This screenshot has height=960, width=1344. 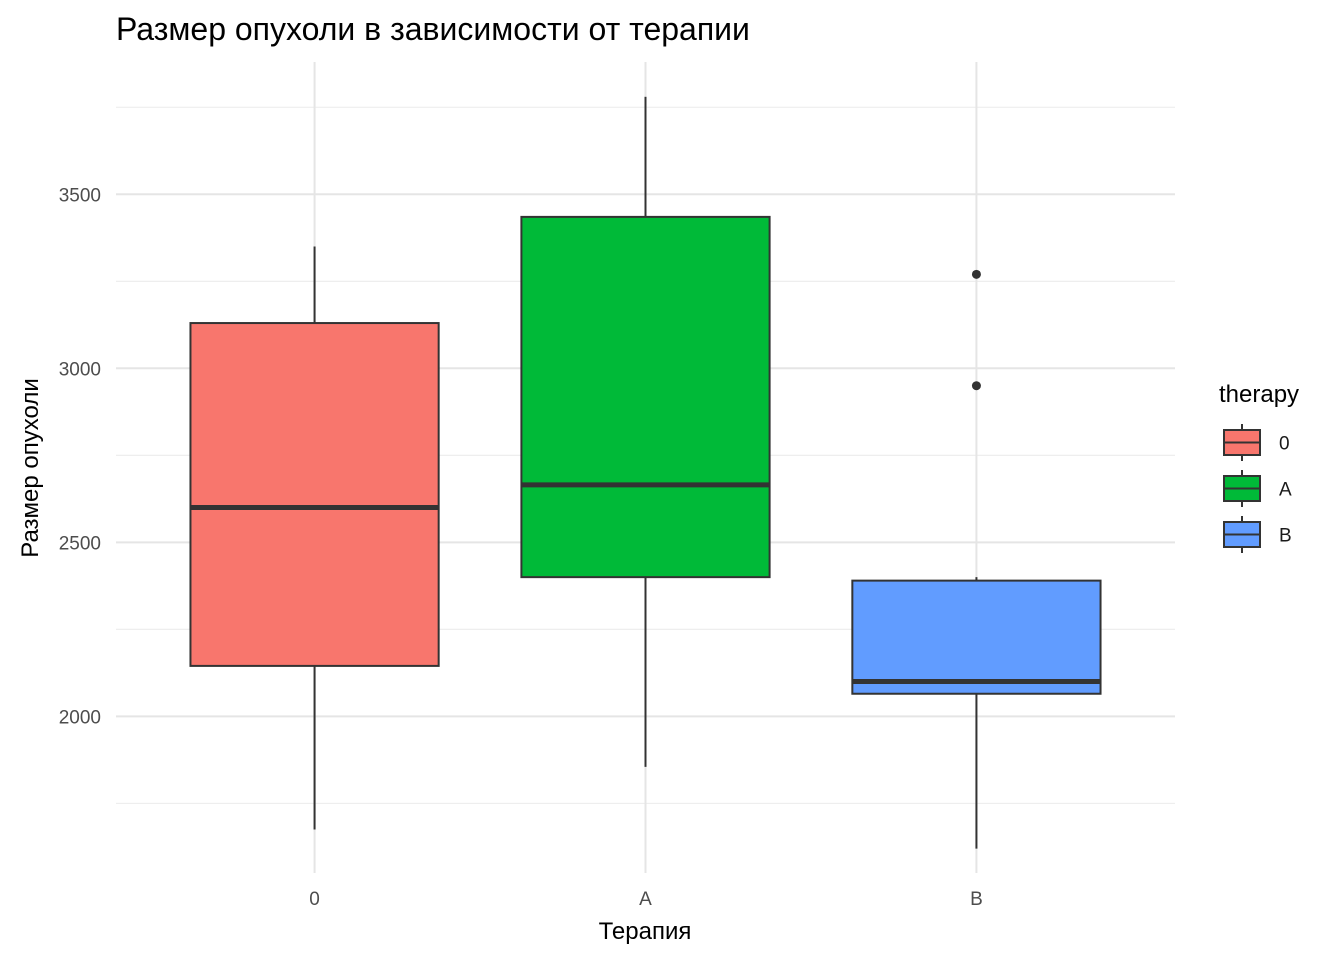 I want to click on legend-entry-B: B, so click(x=1257, y=534).